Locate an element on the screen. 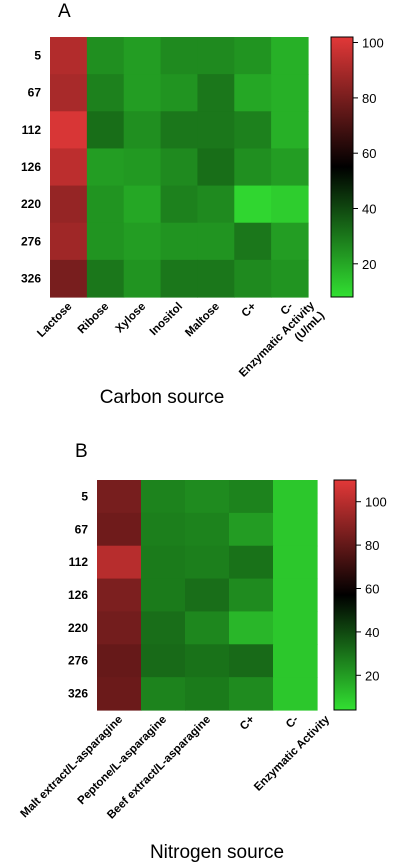 The height and width of the screenshot is (863, 400). x-tick-label: Ribose is located at coordinates (94, 319).